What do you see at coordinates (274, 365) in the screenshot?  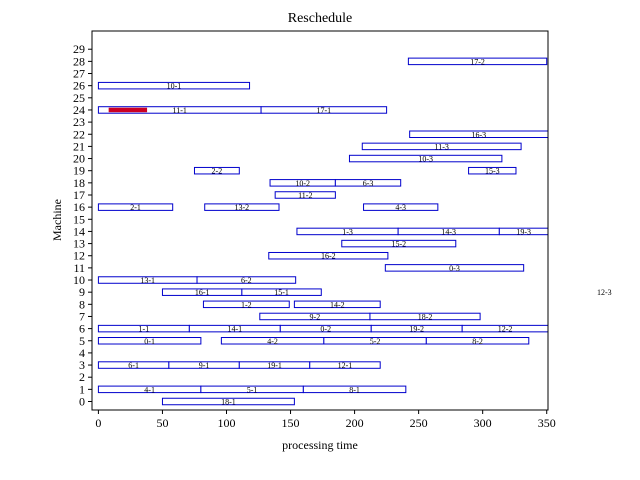 I see `task-label: 19-1` at bounding box center [274, 365].